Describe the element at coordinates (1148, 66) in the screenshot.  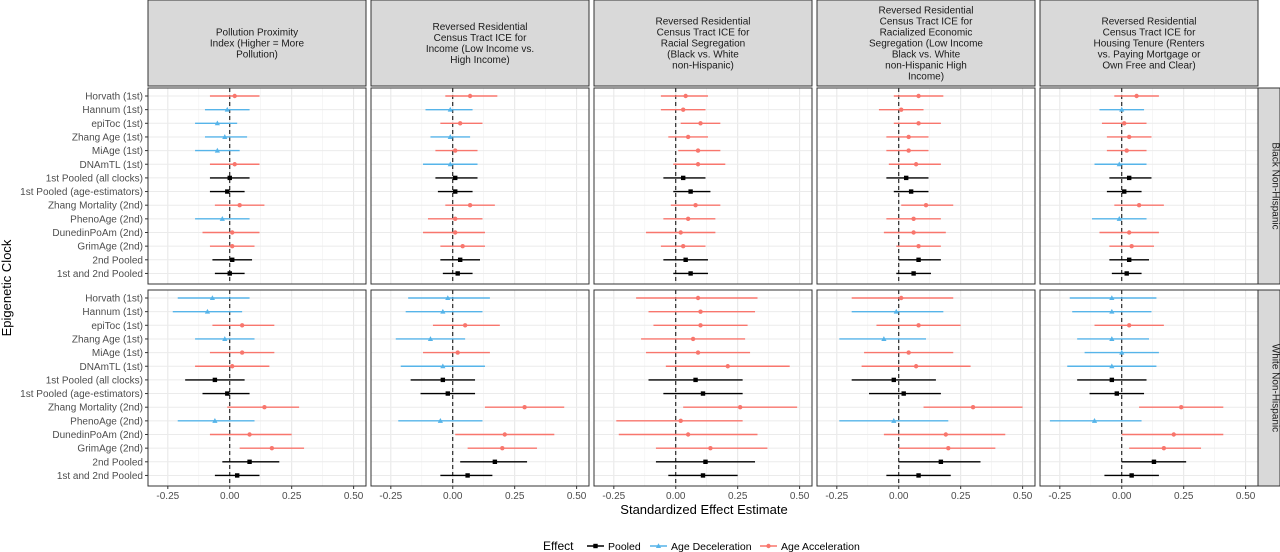
I see `column-strip-label: Own Free and Clear)` at that location.